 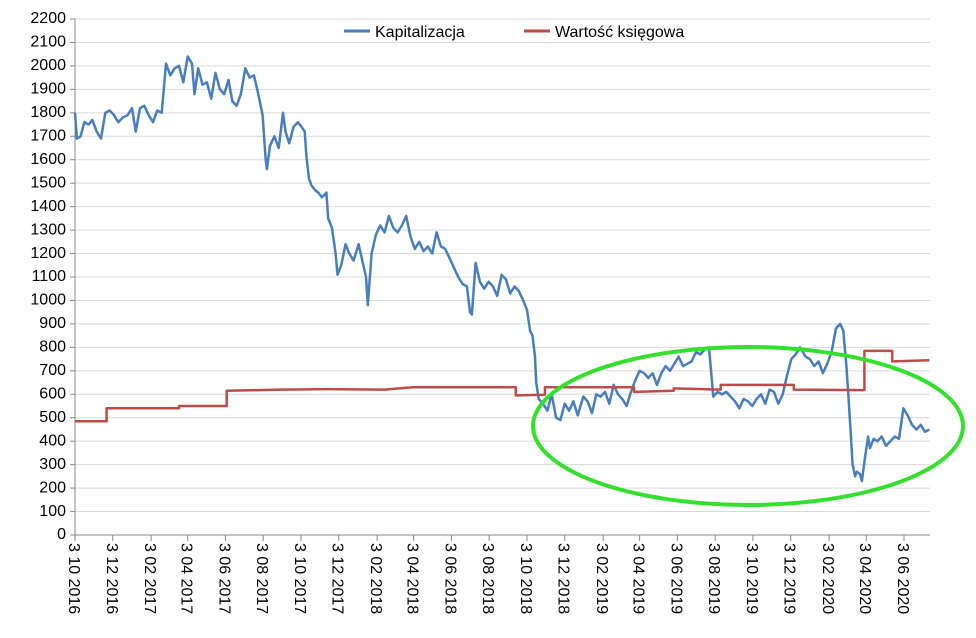 What do you see at coordinates (61, 534) in the screenshot?
I see `y-tick-label: 0` at bounding box center [61, 534].